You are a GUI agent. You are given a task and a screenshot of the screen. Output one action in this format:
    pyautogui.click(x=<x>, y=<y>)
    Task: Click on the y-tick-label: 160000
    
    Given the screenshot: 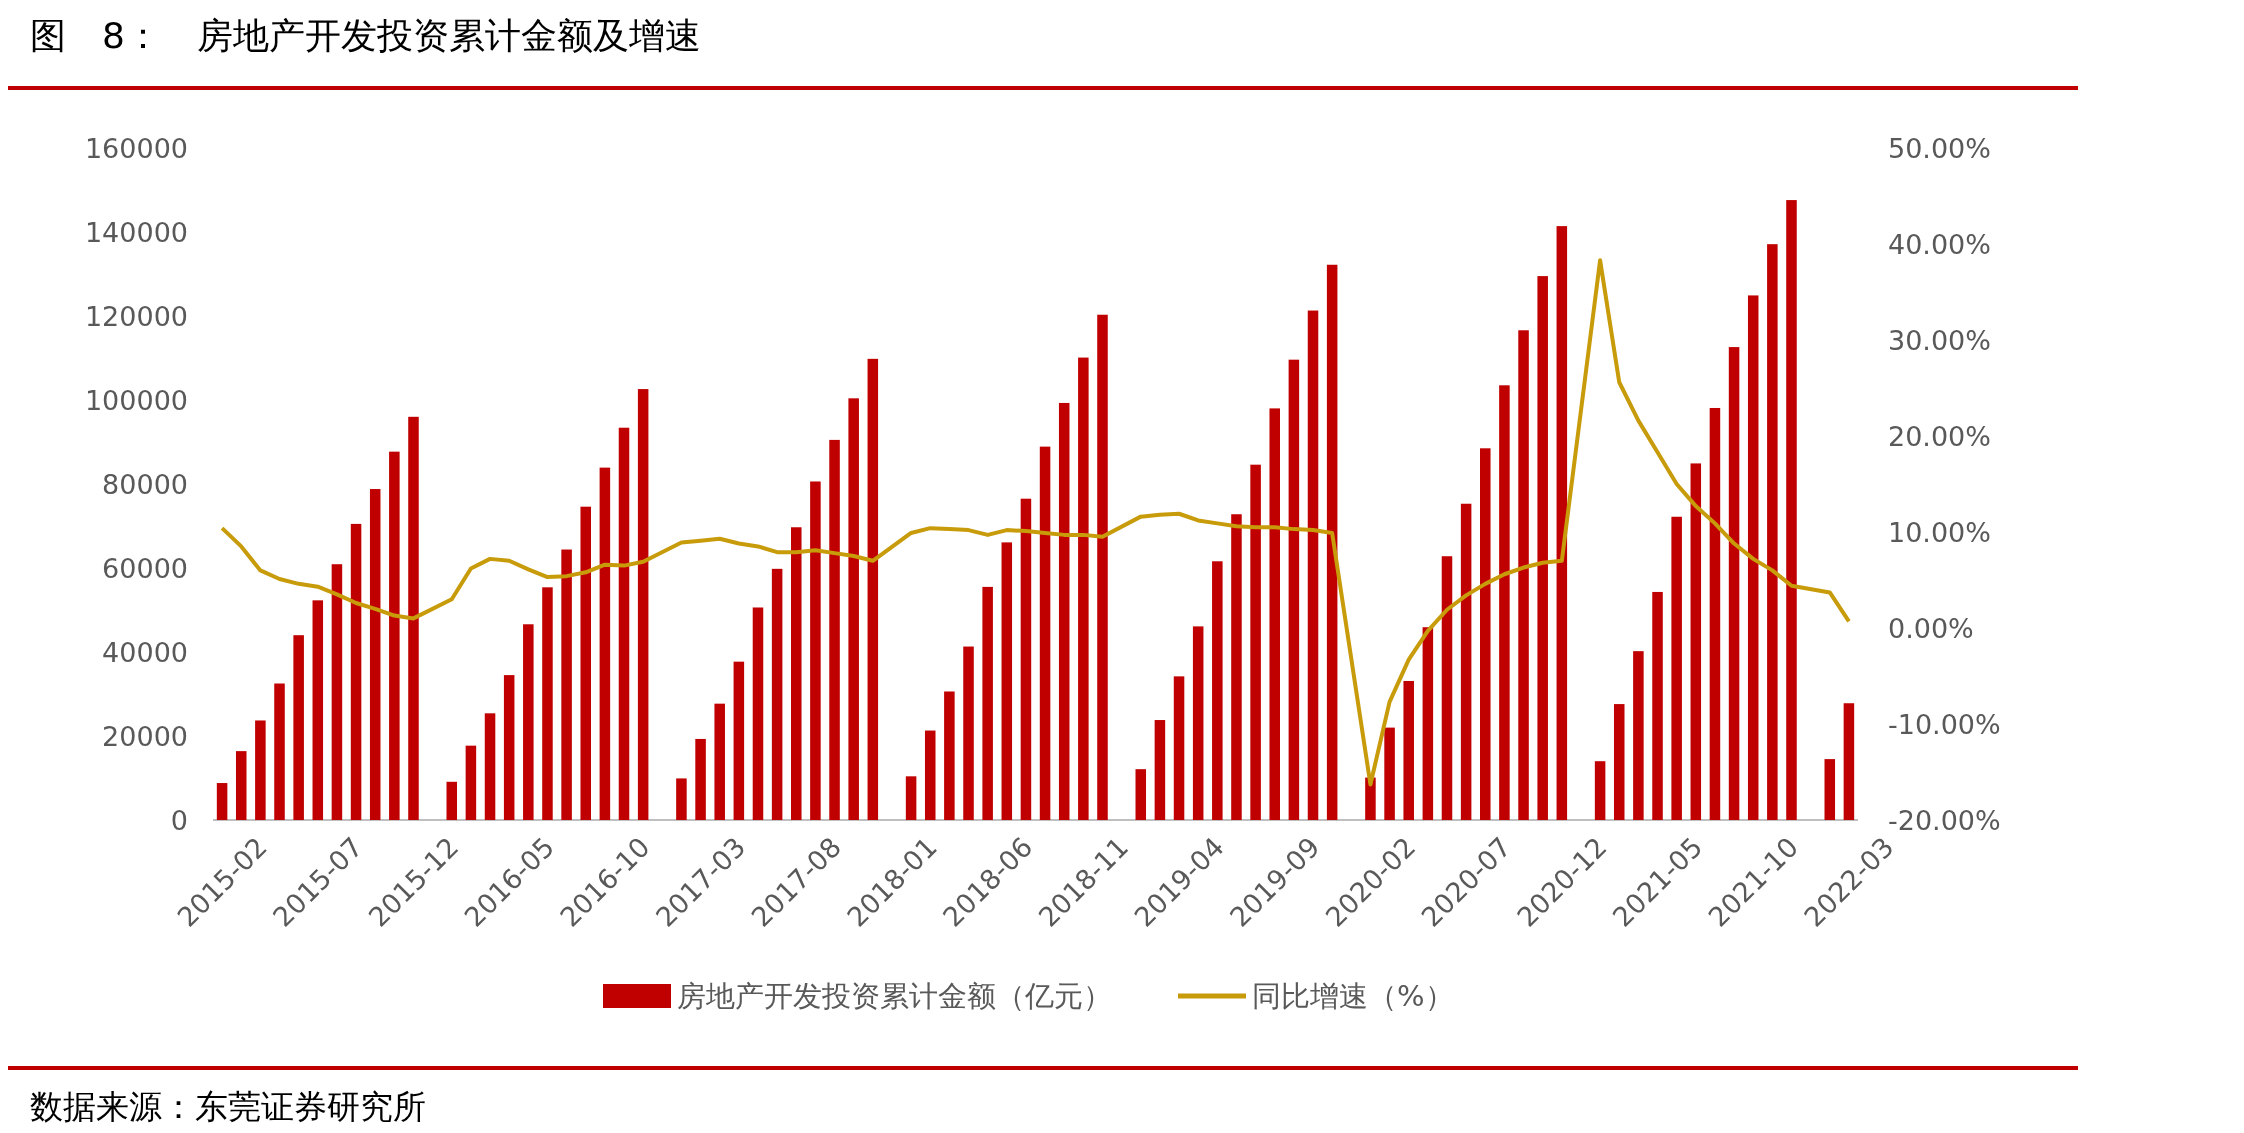 What is the action you would take?
    pyautogui.click(x=136, y=148)
    